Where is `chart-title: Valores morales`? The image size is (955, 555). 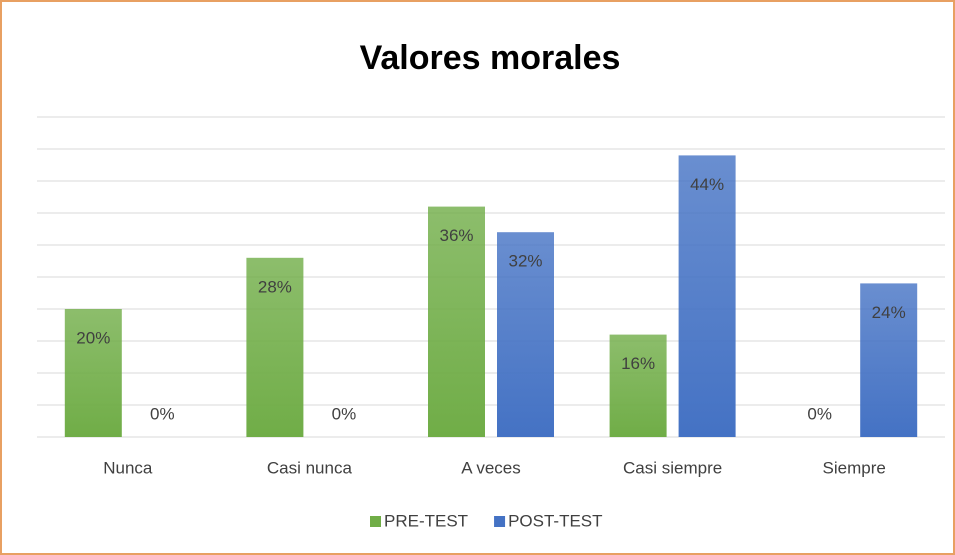 chart-title: Valores morales is located at coordinates (490, 58).